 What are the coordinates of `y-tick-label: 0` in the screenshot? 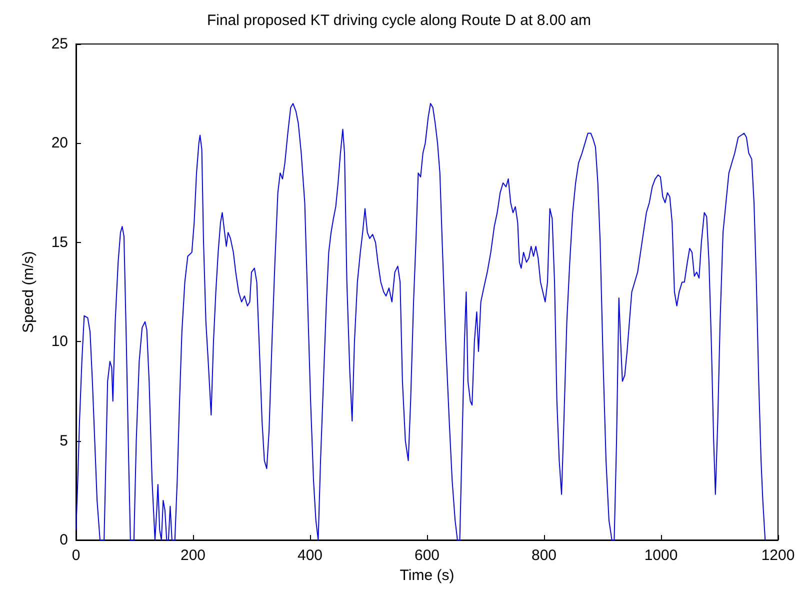 It's located at (64, 540).